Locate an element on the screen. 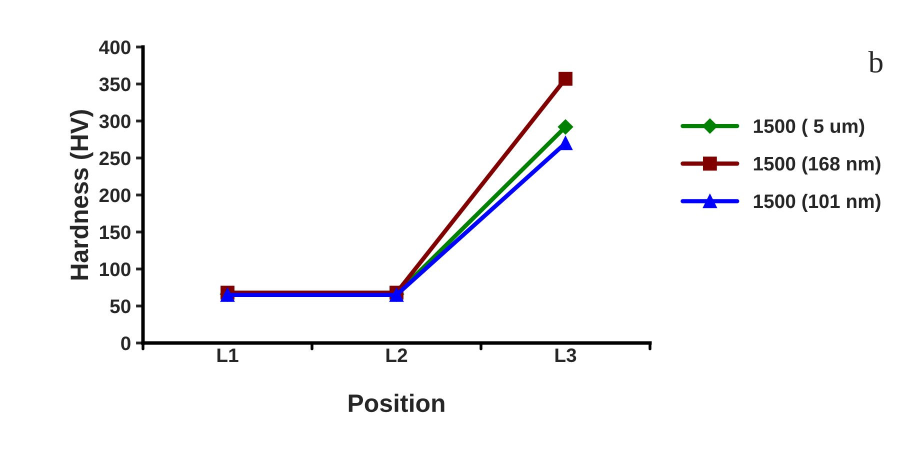 This screenshot has width=912, height=459. text: b is located at coordinates (875, 62).